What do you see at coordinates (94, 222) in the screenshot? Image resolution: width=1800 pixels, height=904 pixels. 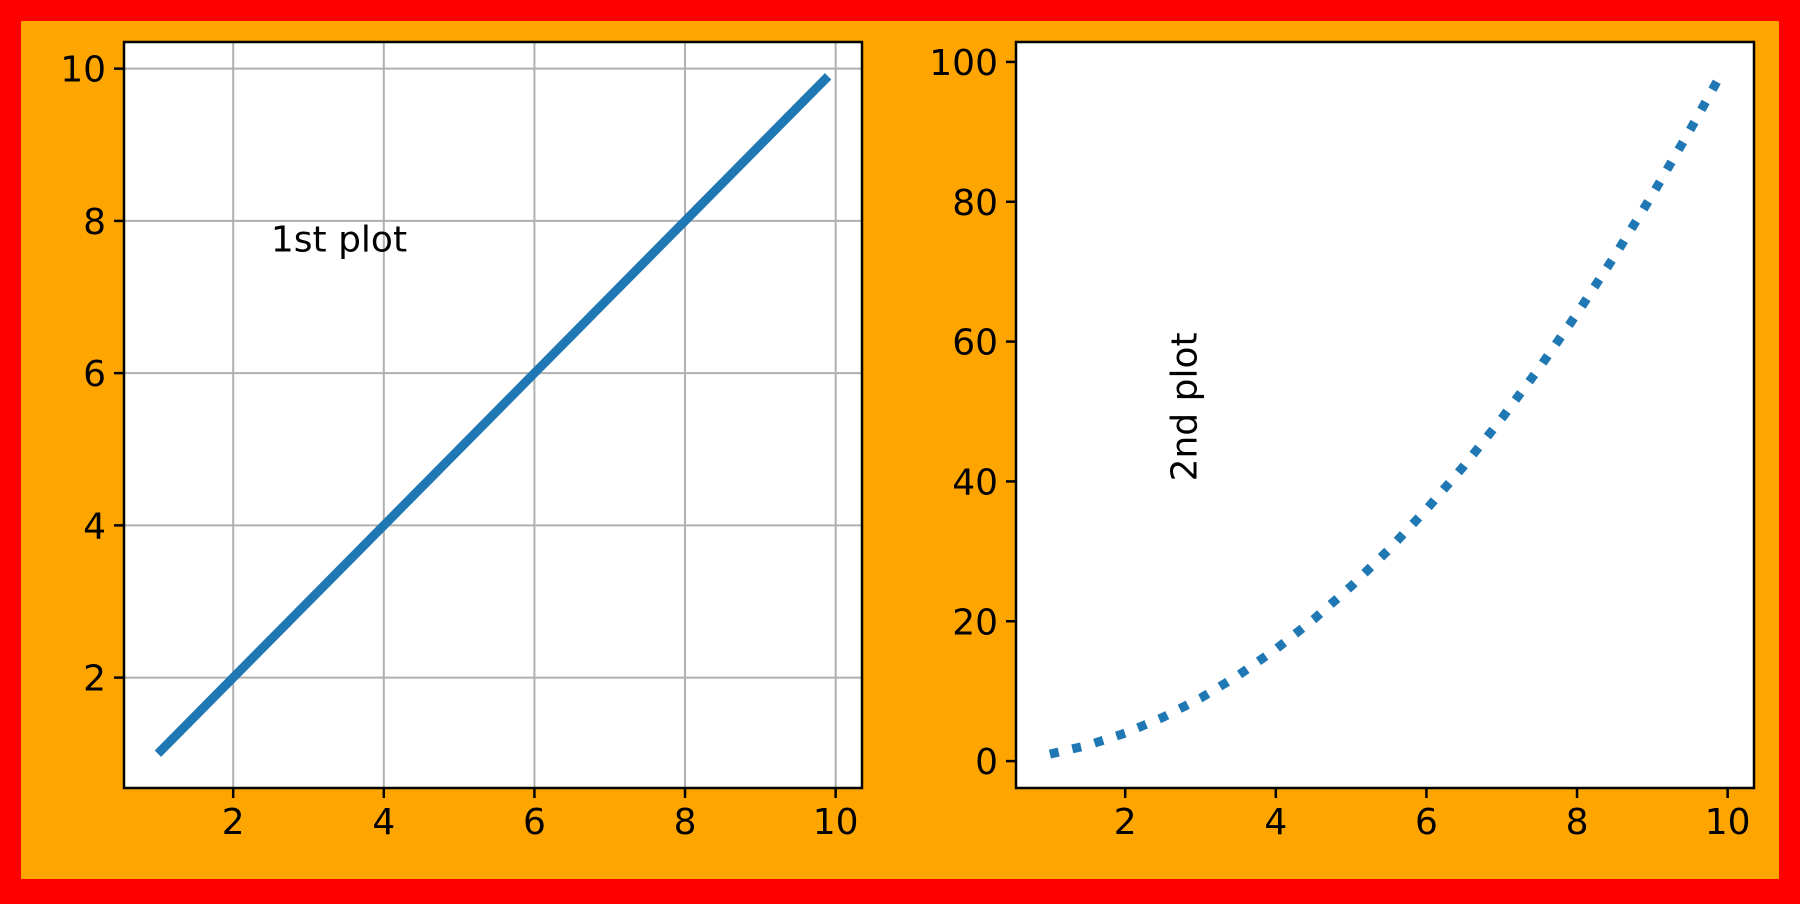 I see `y-tick-label: 8` at bounding box center [94, 222].